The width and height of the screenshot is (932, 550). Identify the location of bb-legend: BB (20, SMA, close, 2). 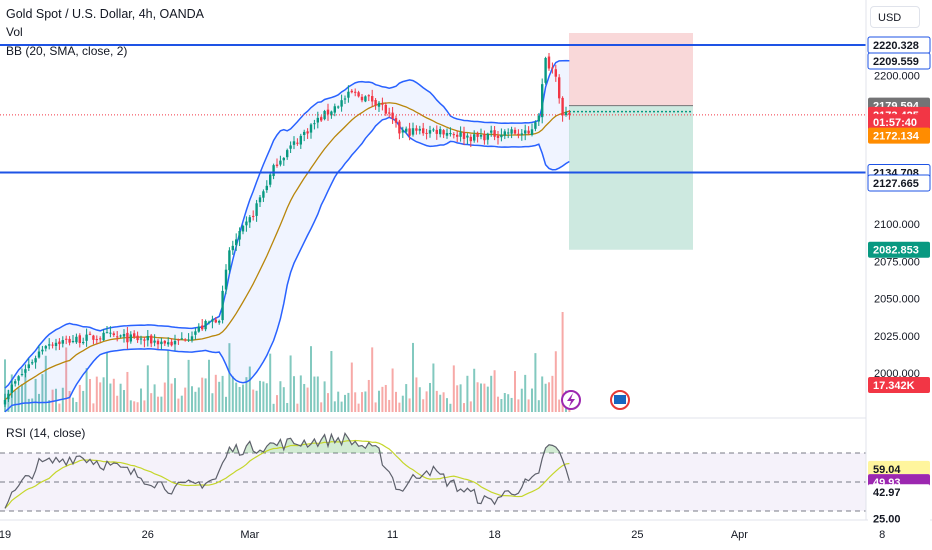
(67, 51).